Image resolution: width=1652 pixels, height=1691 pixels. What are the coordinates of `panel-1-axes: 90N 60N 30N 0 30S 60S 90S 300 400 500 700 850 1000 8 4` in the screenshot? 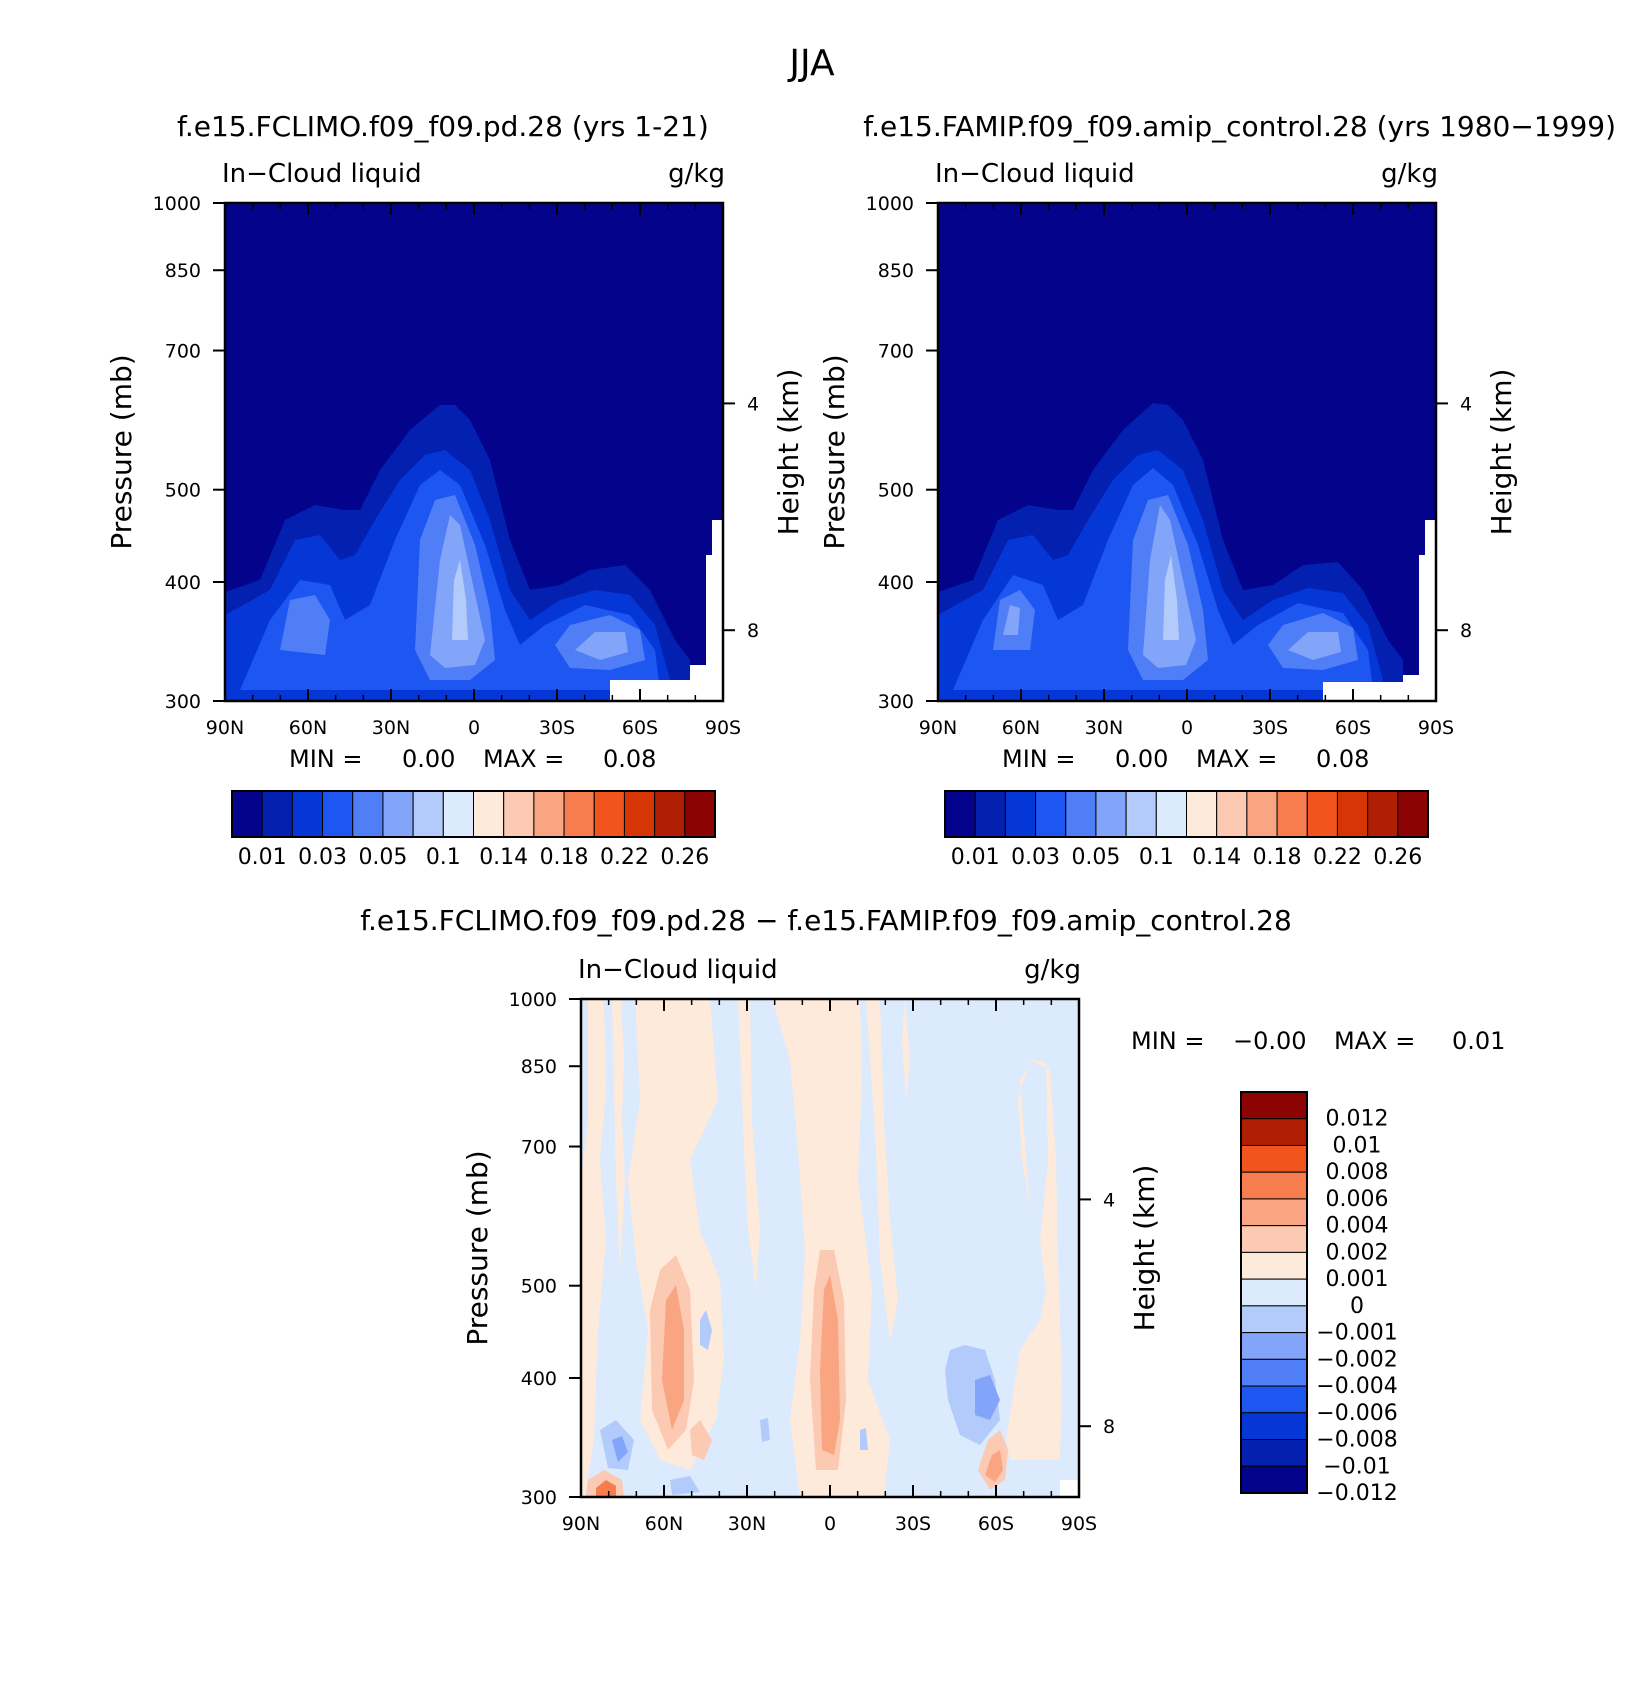 It's located at (456, 466).